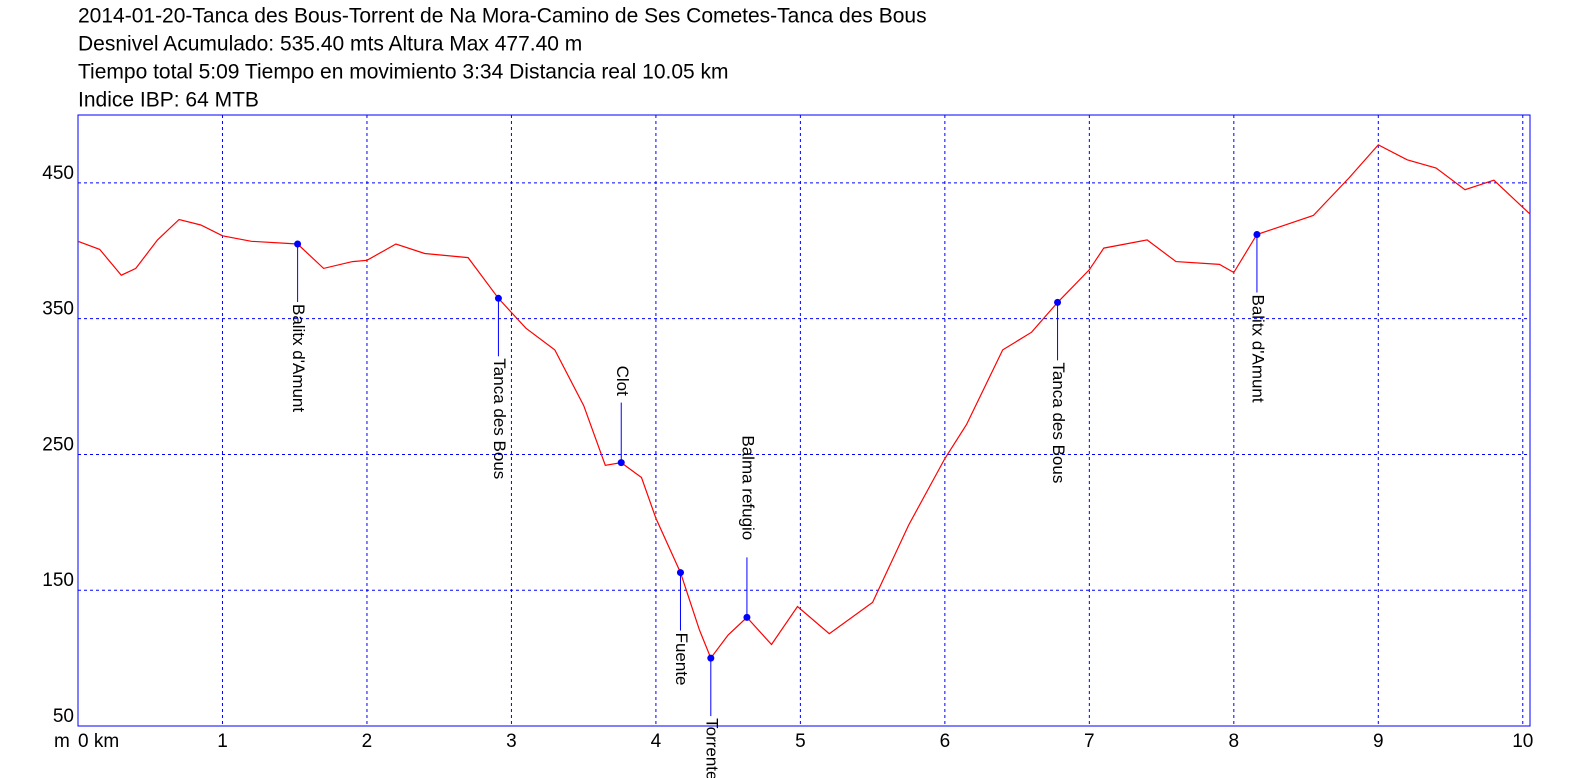 The width and height of the screenshot is (1596, 778). I want to click on x-tick-label: 5, so click(800, 741).